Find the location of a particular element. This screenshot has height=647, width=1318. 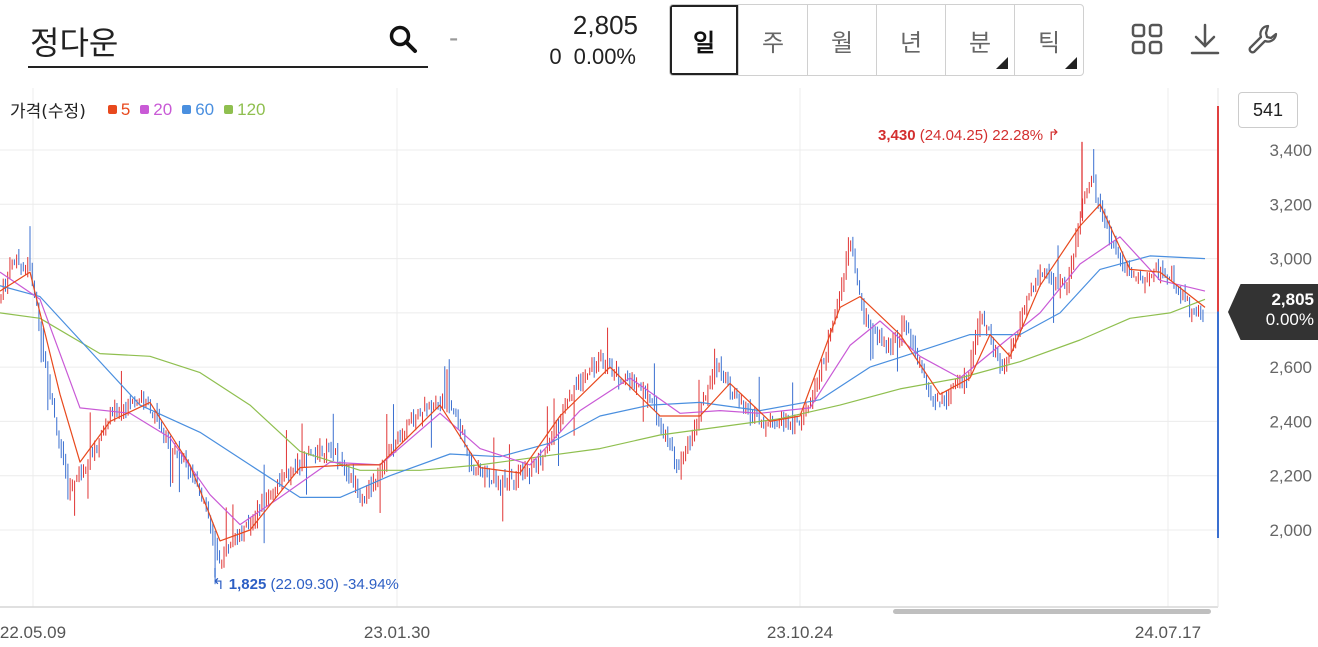

low-annotation: ↰ 1,825 (22.09.30) -34.94% is located at coordinates (305, 584).